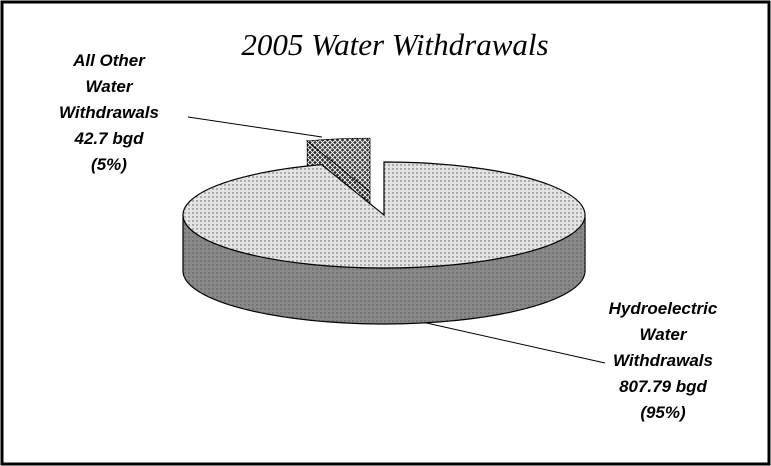  What do you see at coordinates (384, 269) in the screenshot?
I see `slice-side-texture` at bounding box center [384, 269].